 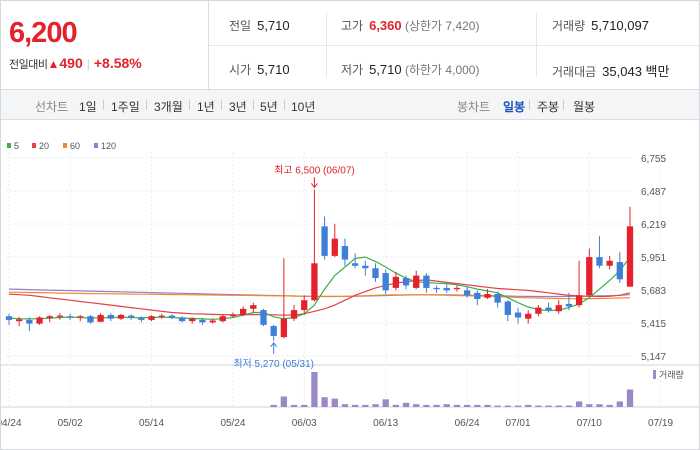 What do you see at coordinates (600, 25) in the screenshot?
I see `stat-volume: 거래량 5,710,097` at bounding box center [600, 25].